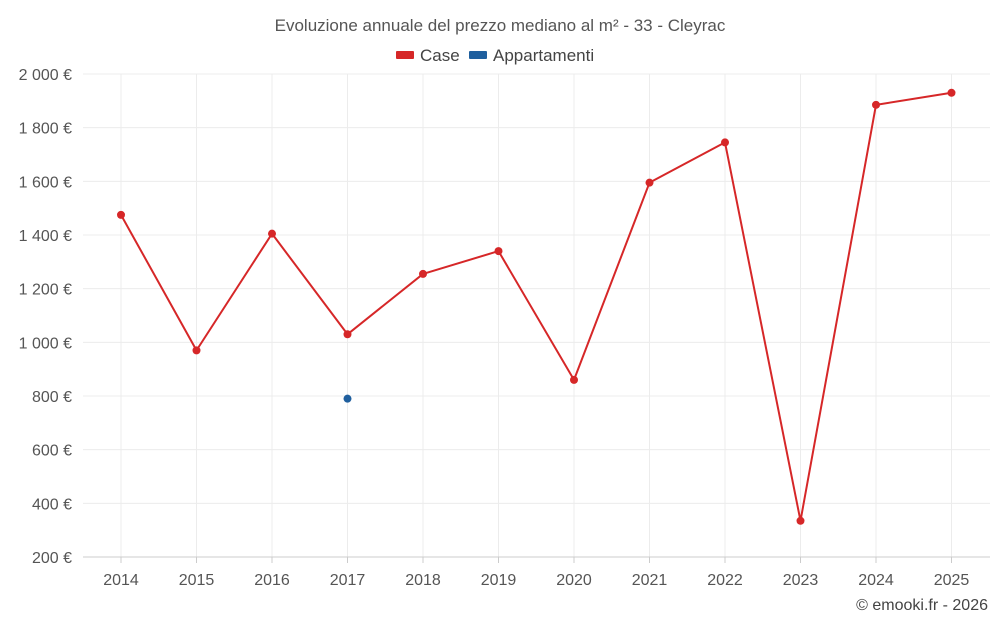 The width and height of the screenshot is (1000, 625). I want to click on x-tick-label-2020: 2020, so click(574, 580).